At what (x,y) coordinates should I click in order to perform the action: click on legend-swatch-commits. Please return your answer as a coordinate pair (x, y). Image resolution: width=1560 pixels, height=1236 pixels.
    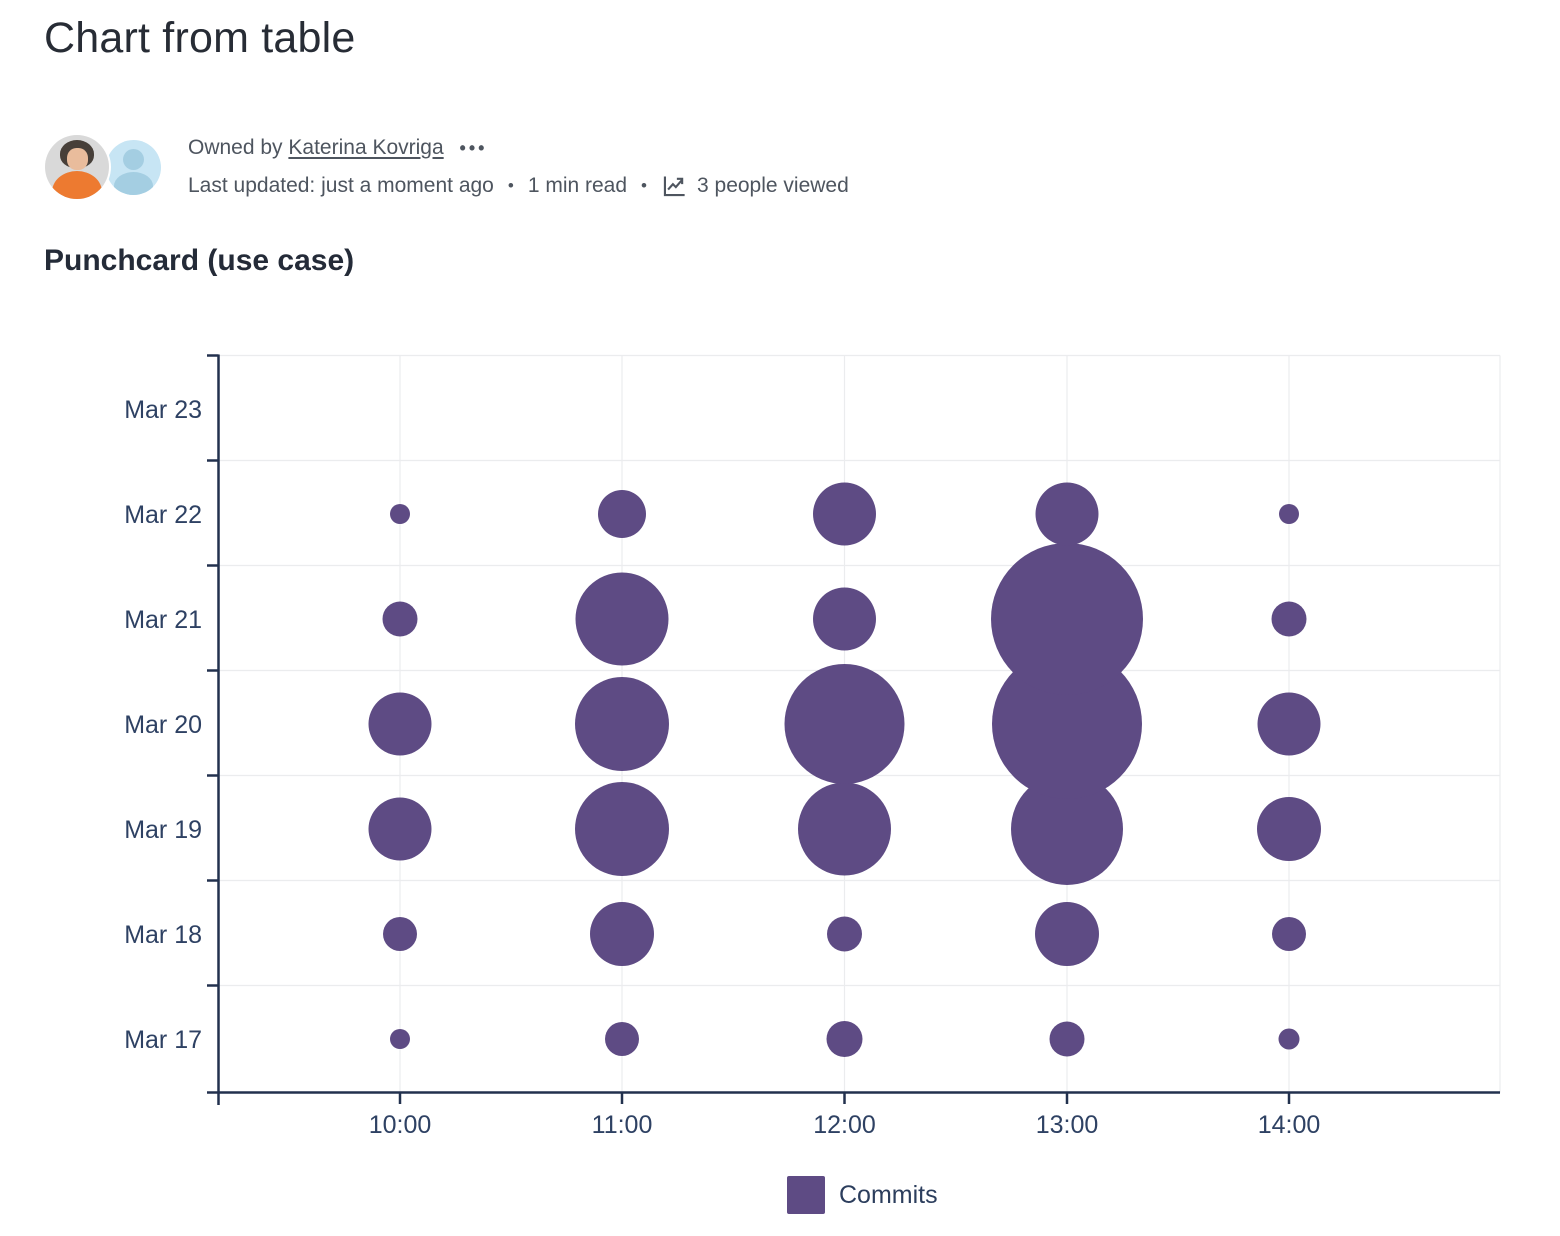
    Looking at the image, I should click on (806, 1195).